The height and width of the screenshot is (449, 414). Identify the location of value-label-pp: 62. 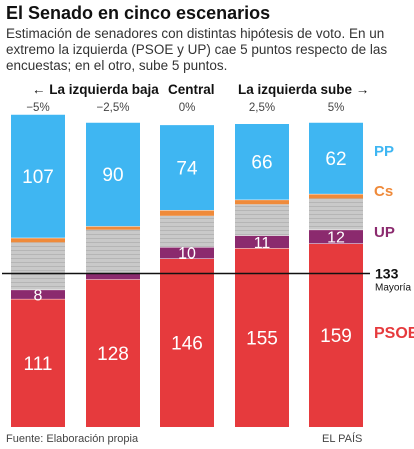
(335, 159).